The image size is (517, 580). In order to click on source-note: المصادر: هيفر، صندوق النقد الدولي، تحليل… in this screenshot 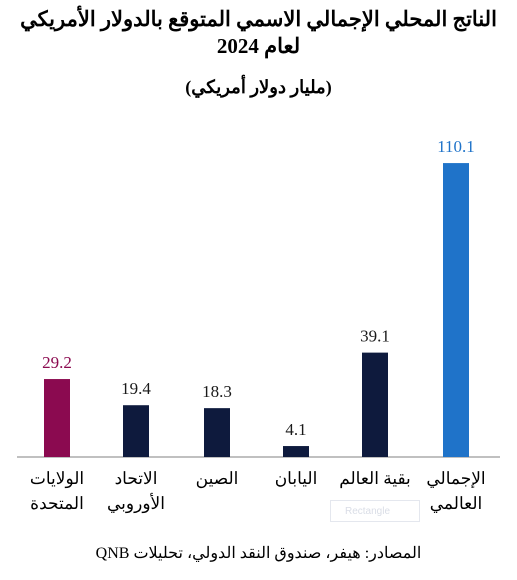, I will do `click(258, 553)`.